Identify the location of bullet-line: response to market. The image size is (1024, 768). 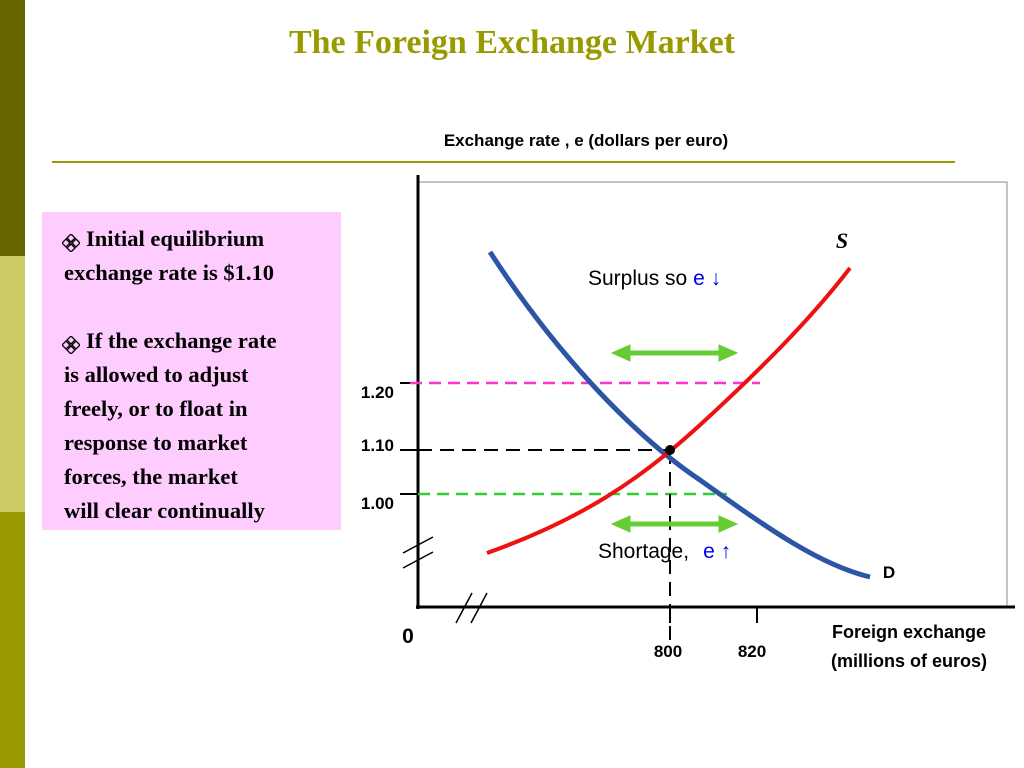
(156, 442).